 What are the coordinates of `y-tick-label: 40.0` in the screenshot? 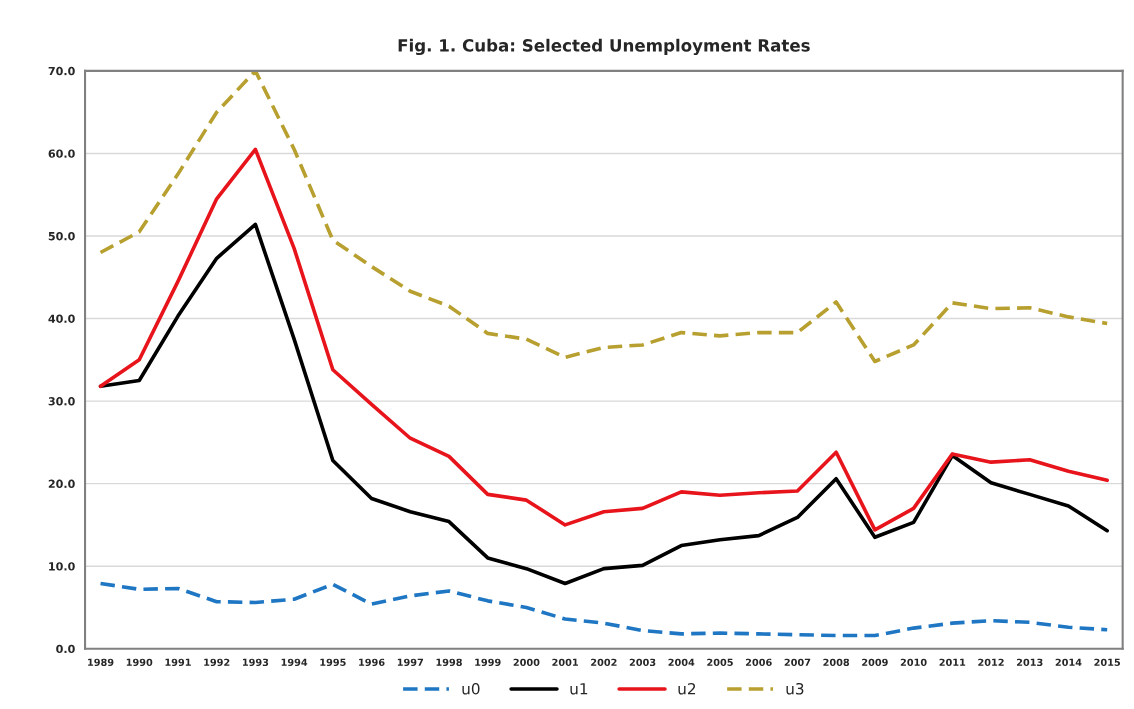 It's located at (61, 318).